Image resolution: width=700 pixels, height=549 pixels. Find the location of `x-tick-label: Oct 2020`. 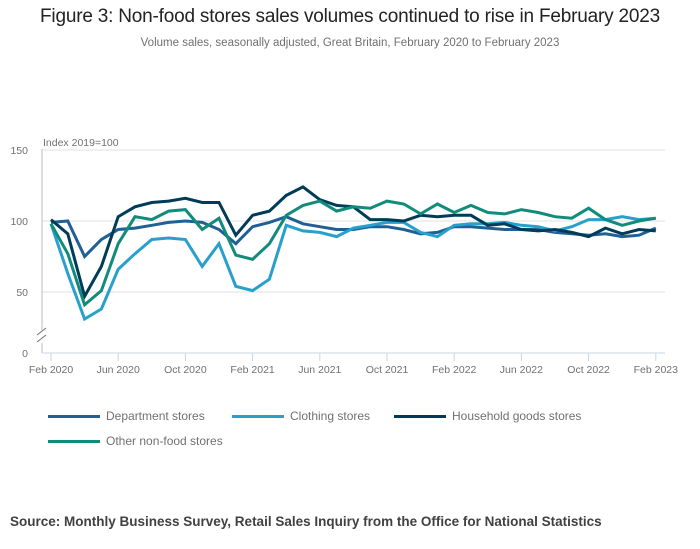

x-tick-label: Oct 2020 is located at coordinates (185, 370).